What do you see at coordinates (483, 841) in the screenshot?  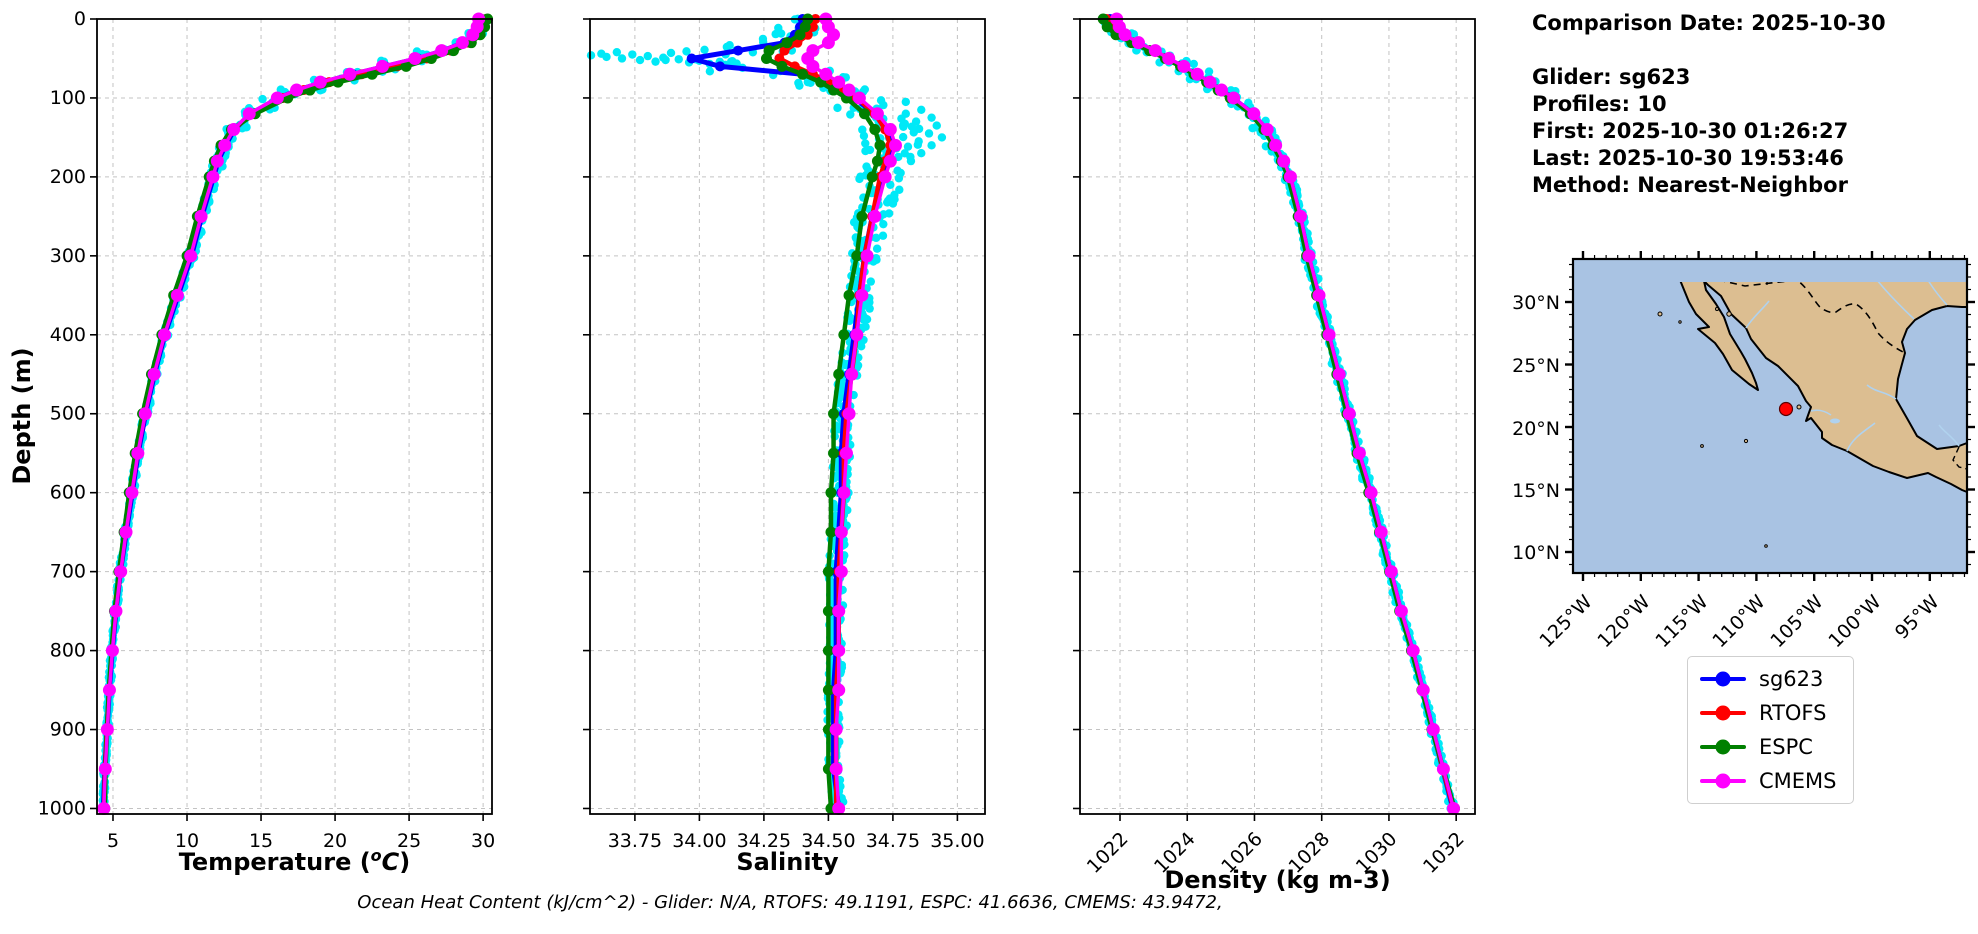 I see `x-tick-label: 30` at bounding box center [483, 841].